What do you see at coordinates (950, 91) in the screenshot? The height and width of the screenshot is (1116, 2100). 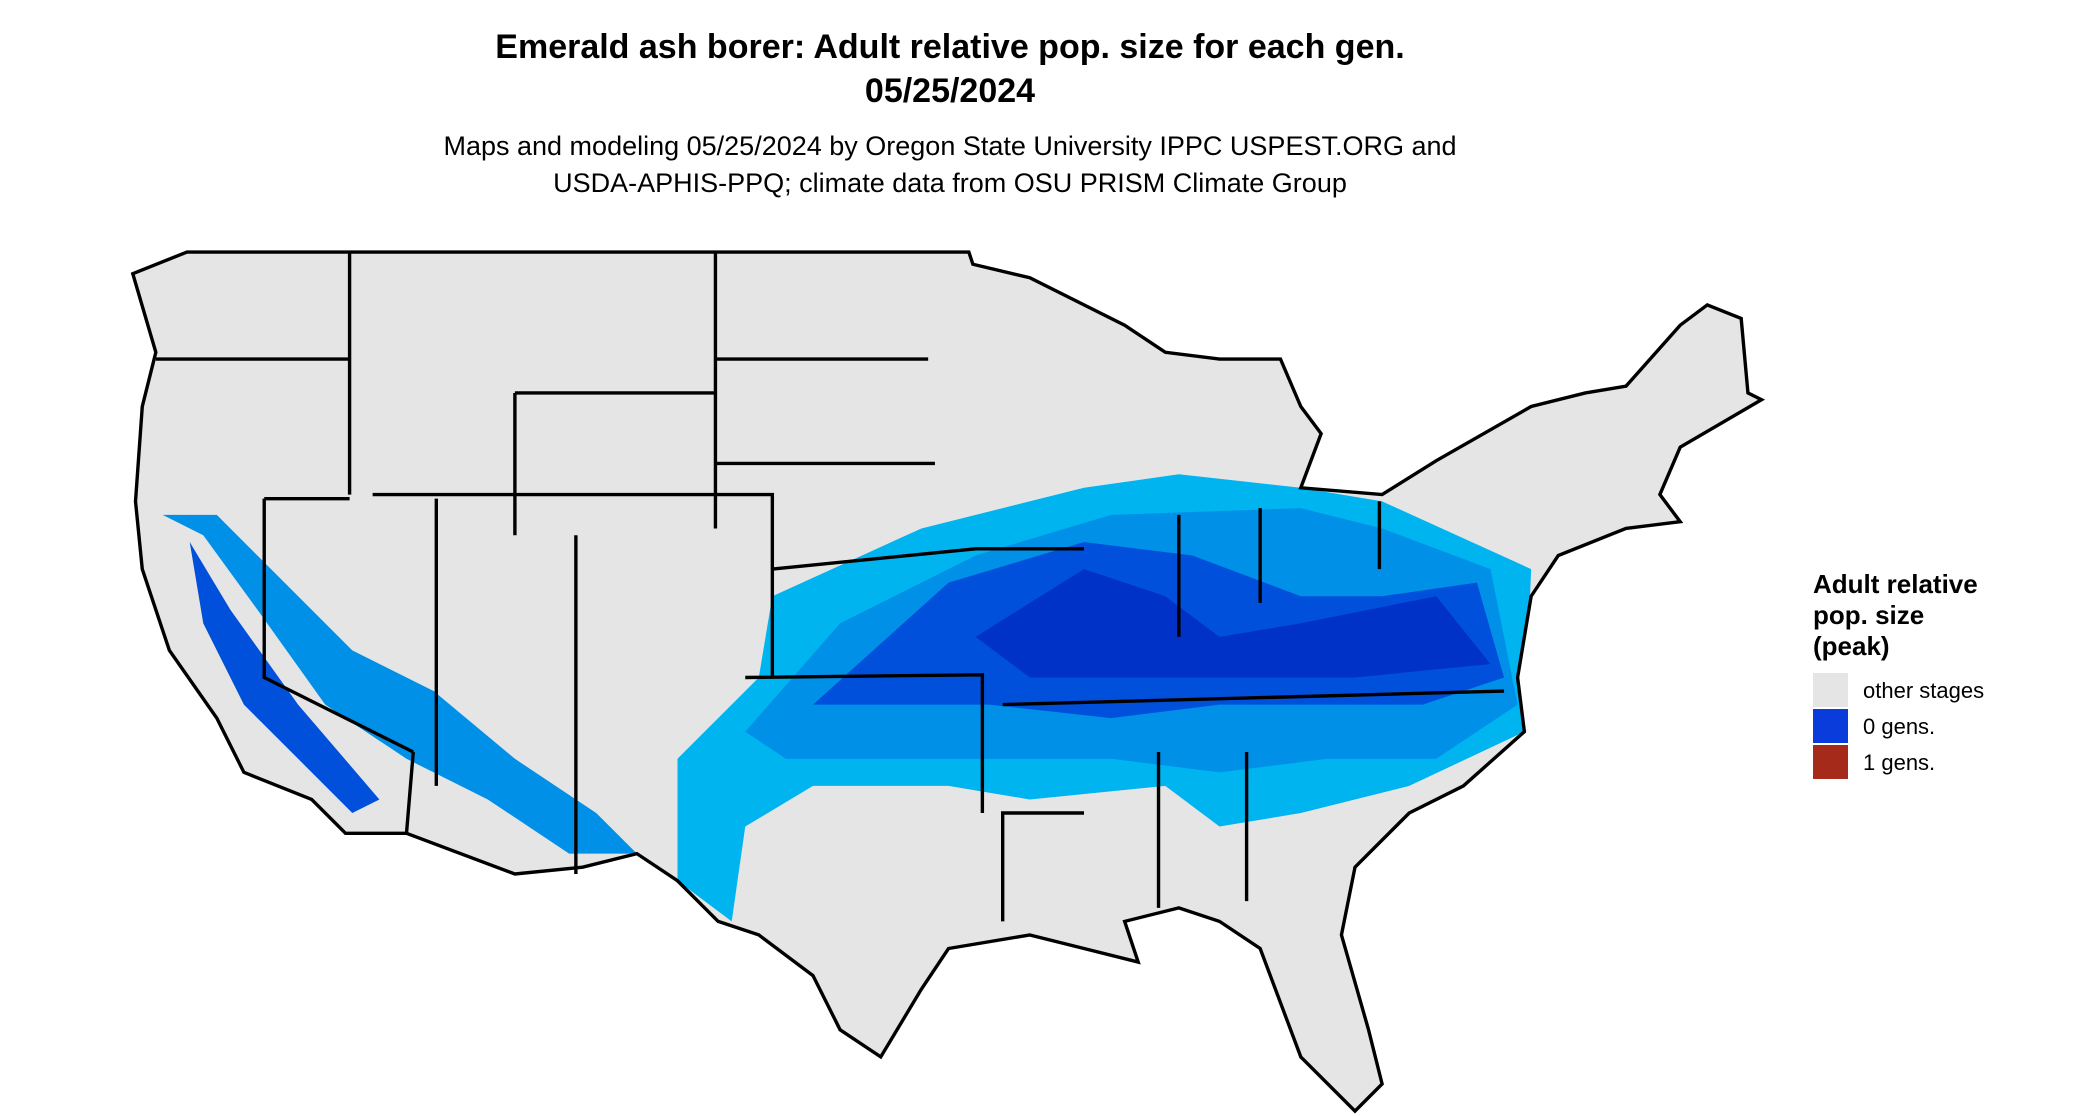 I see `date: 05/25/2024` at bounding box center [950, 91].